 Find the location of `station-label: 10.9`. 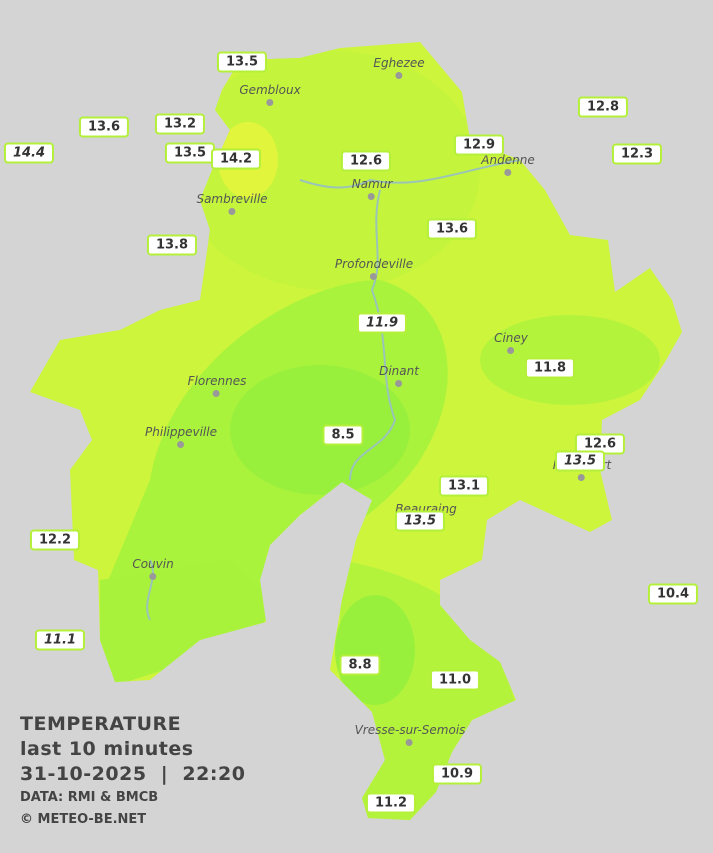

station-label: 10.9 is located at coordinates (457, 774).